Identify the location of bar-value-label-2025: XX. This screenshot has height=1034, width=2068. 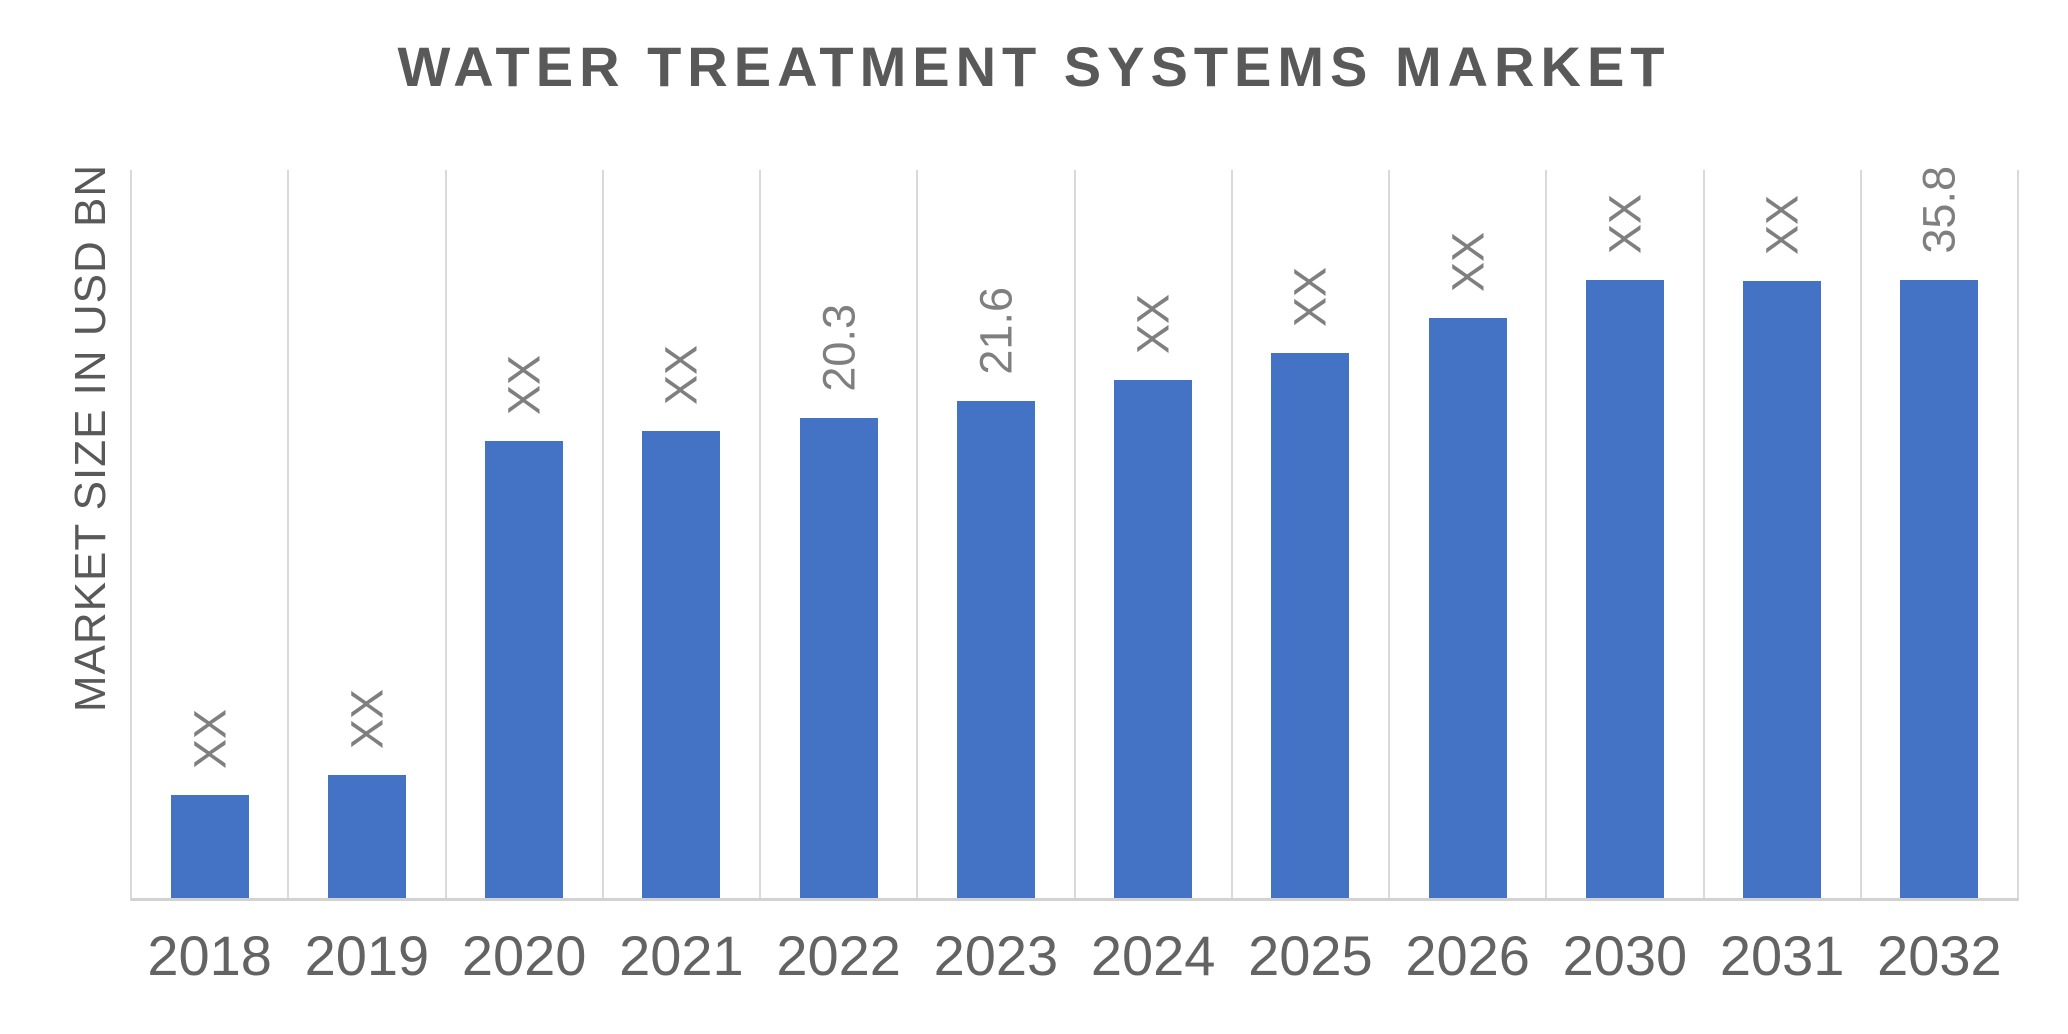
(1310, 296).